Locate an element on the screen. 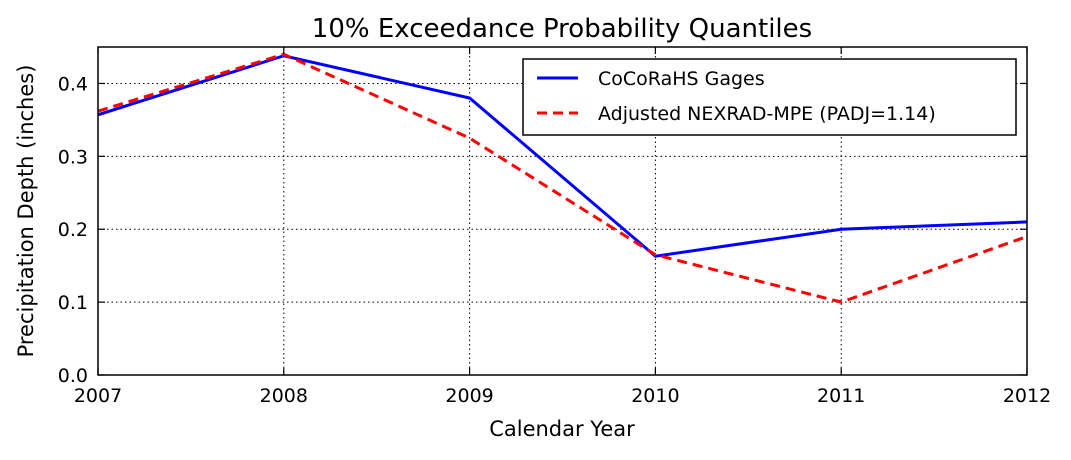 This screenshot has width=1071, height=460. legend-box is located at coordinates (769, 97).